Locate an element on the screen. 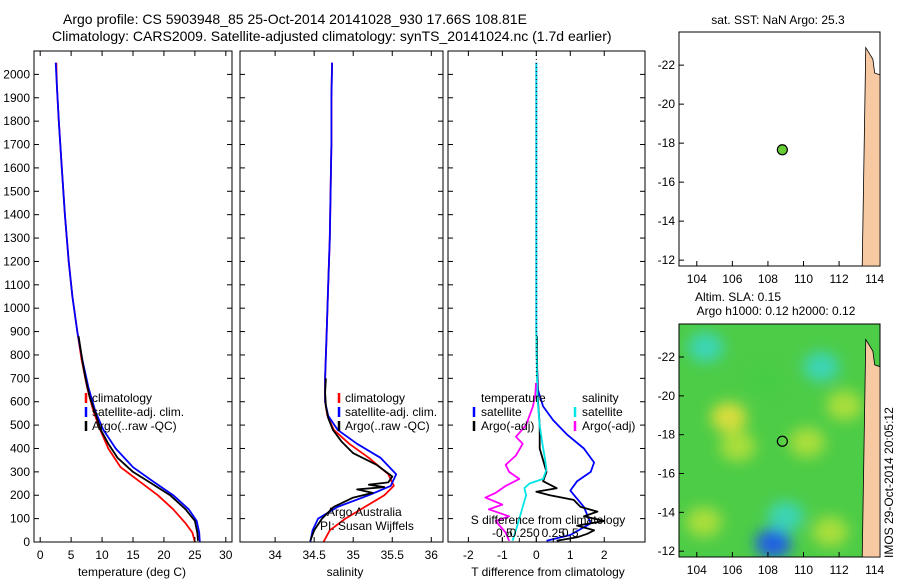 The width and height of the screenshot is (900, 580). temperature-ytick-label: 100 is located at coordinates (20, 519).